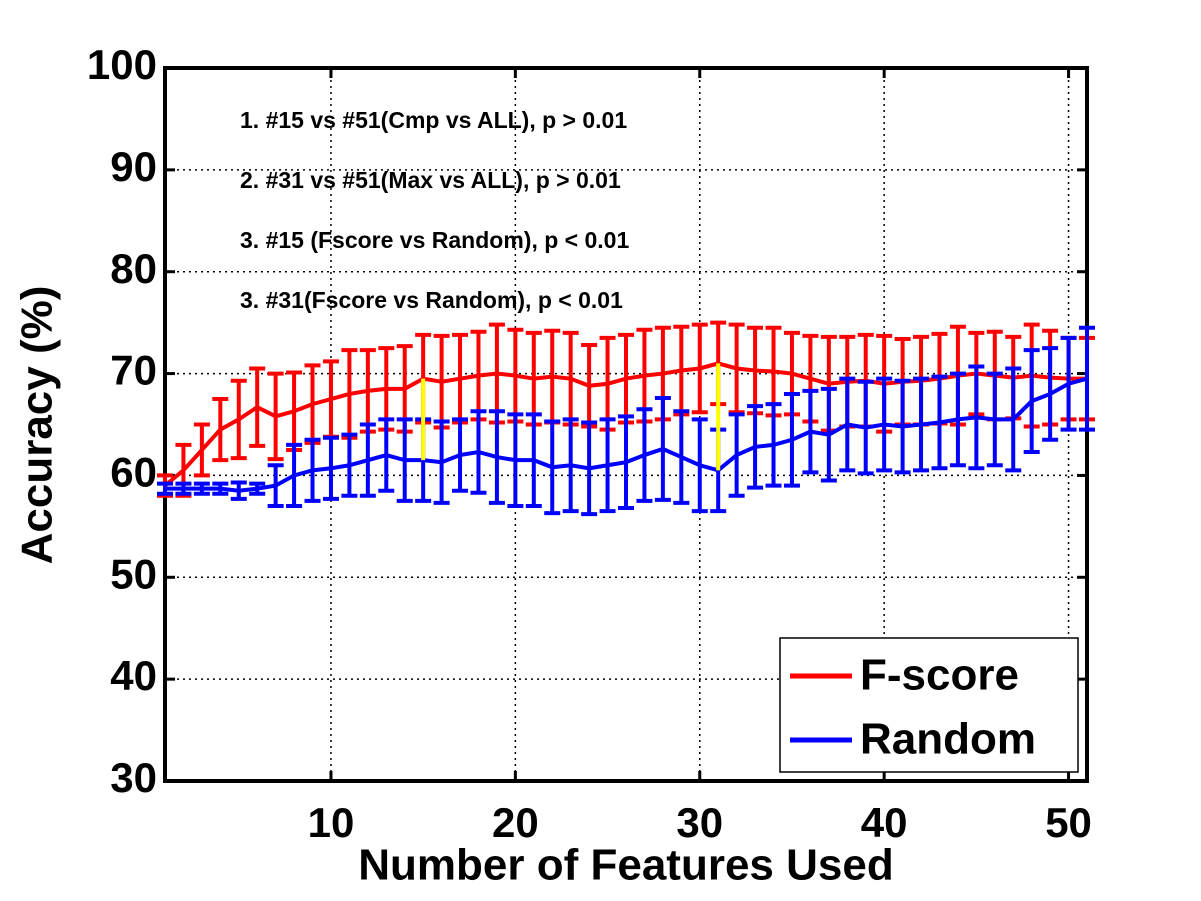  Describe the element at coordinates (430, 180) in the screenshot. I see `annotation: 2. #31 vs #51(Max vs ALL), p > 0.01` at that location.